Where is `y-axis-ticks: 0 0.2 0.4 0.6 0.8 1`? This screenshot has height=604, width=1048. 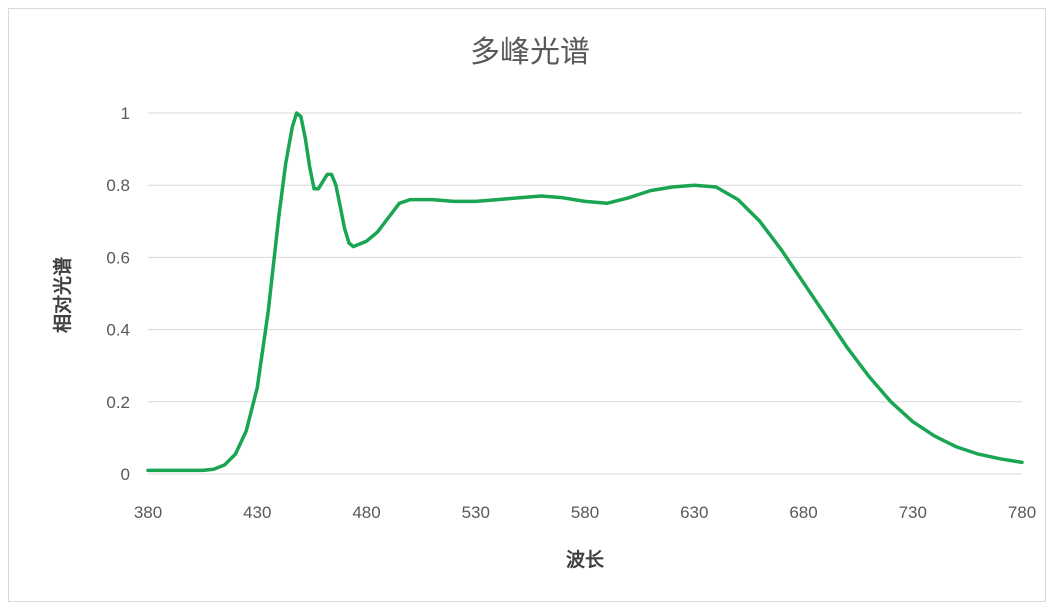
y-axis-ticks: 0 0.2 0.4 0.6 0.8 1 is located at coordinates (118, 294).